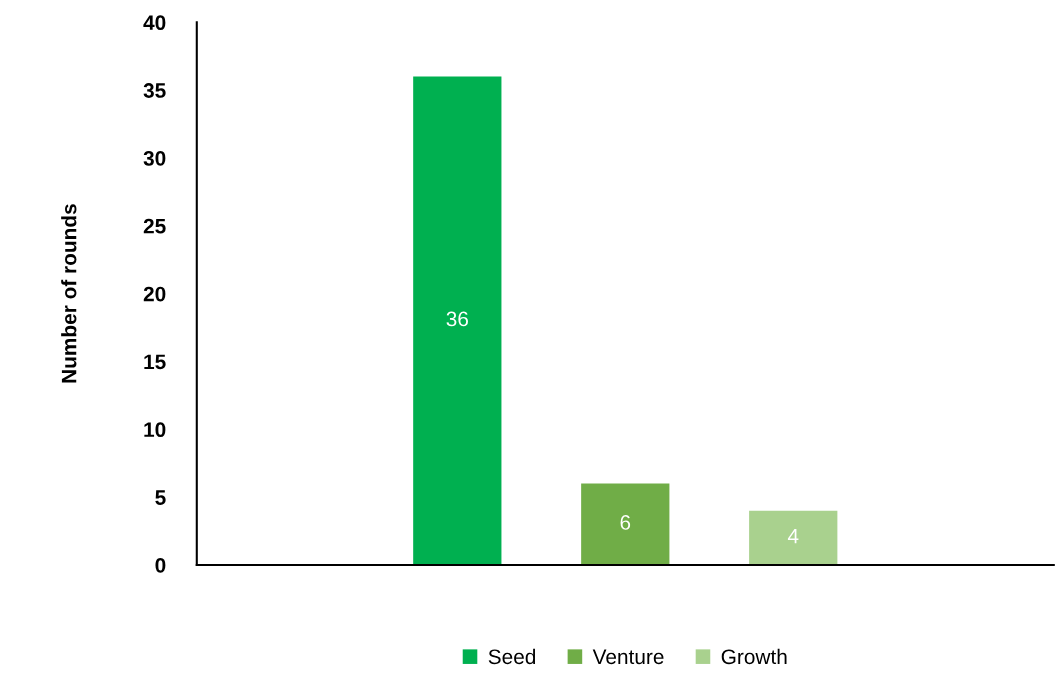 The width and height of the screenshot is (1058, 675). What do you see at coordinates (155, 430) in the screenshot?
I see `y-tick-label: 10` at bounding box center [155, 430].